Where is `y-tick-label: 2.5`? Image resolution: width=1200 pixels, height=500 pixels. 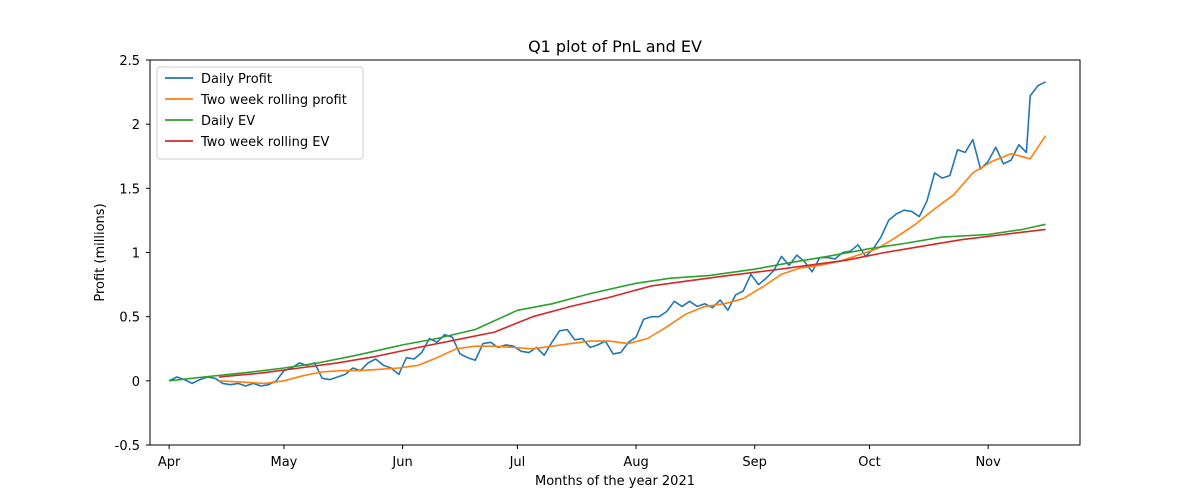 y-tick-label: 2.5 is located at coordinates (129, 61).